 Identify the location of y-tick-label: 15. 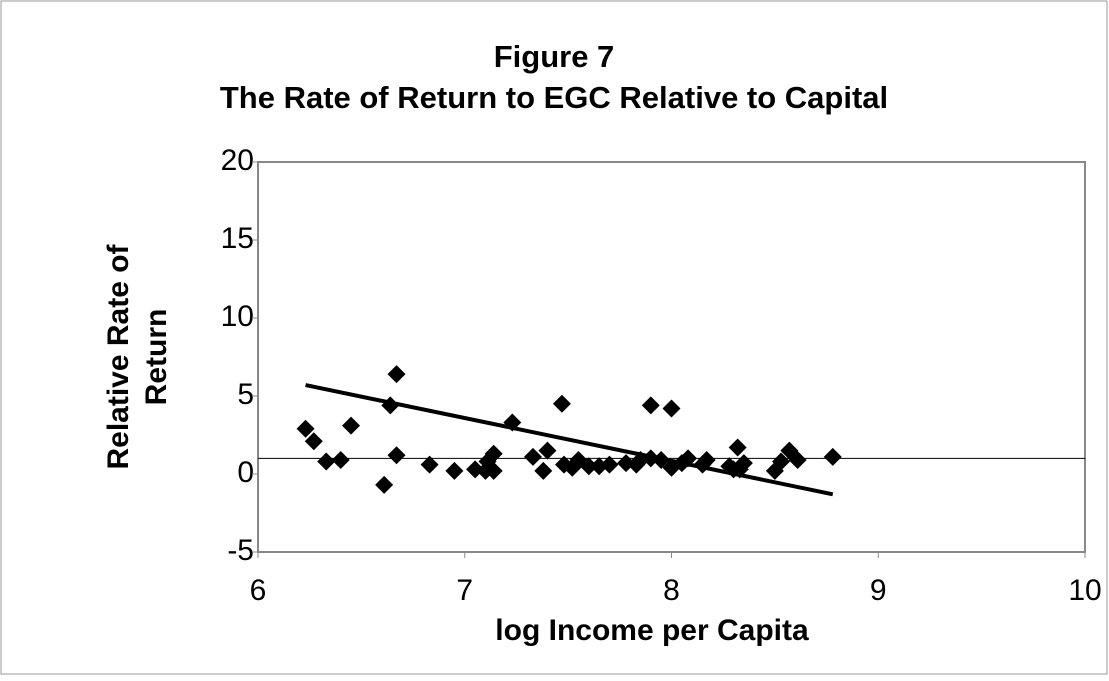
(237, 238).